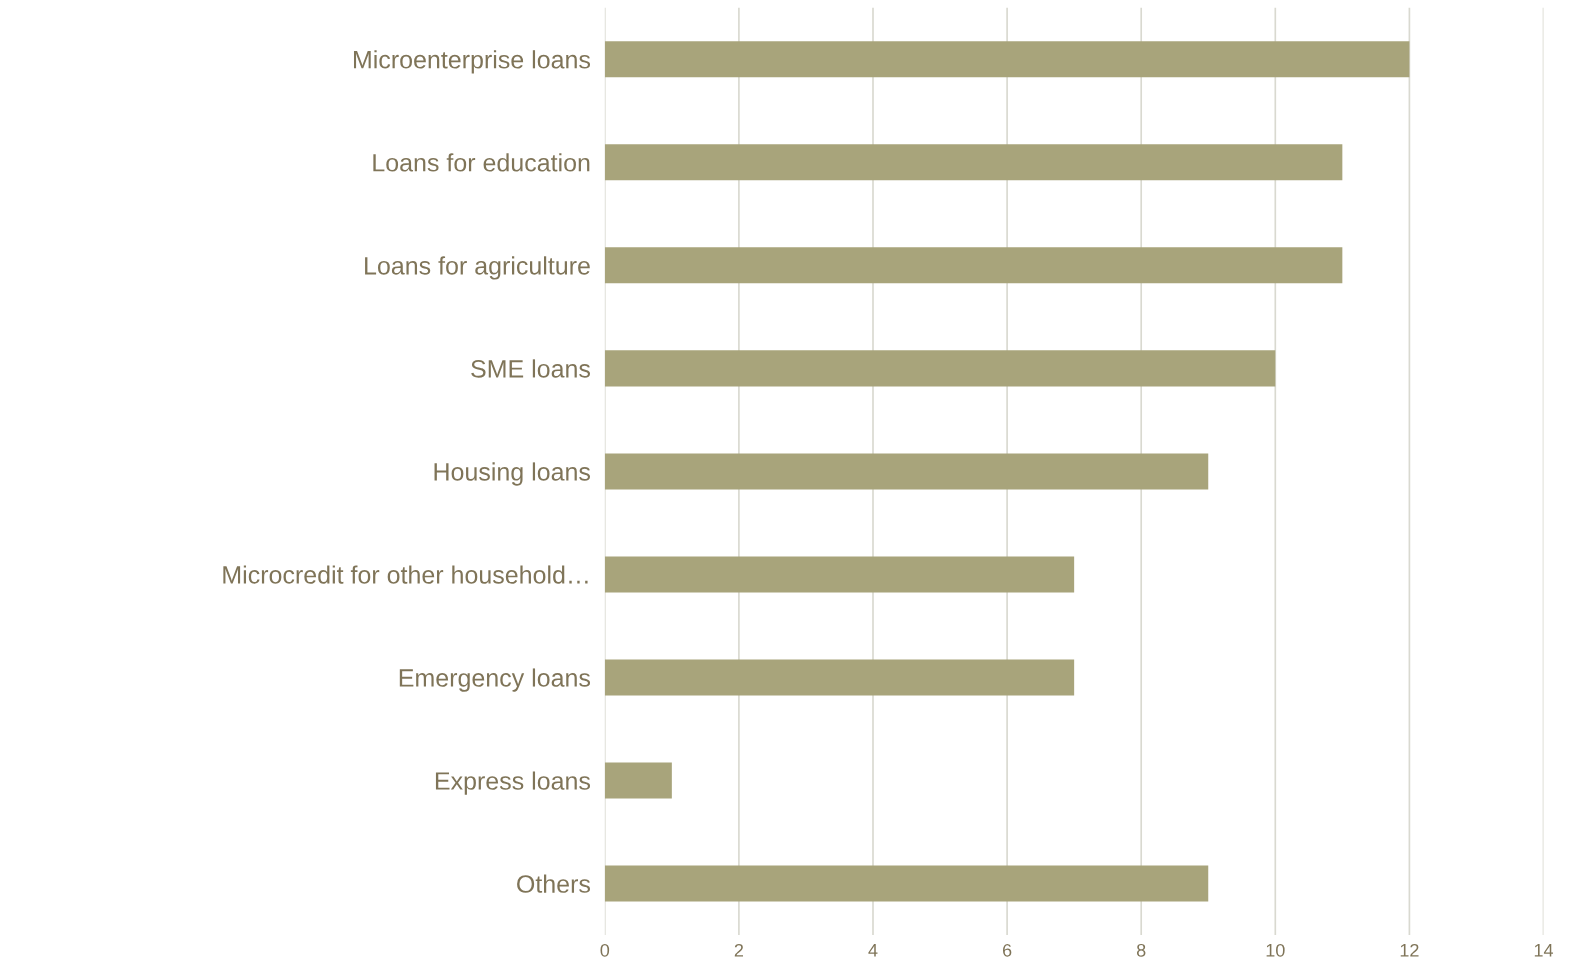  What do you see at coordinates (739, 950) in the screenshot?
I see `x-tick-label: 2` at bounding box center [739, 950].